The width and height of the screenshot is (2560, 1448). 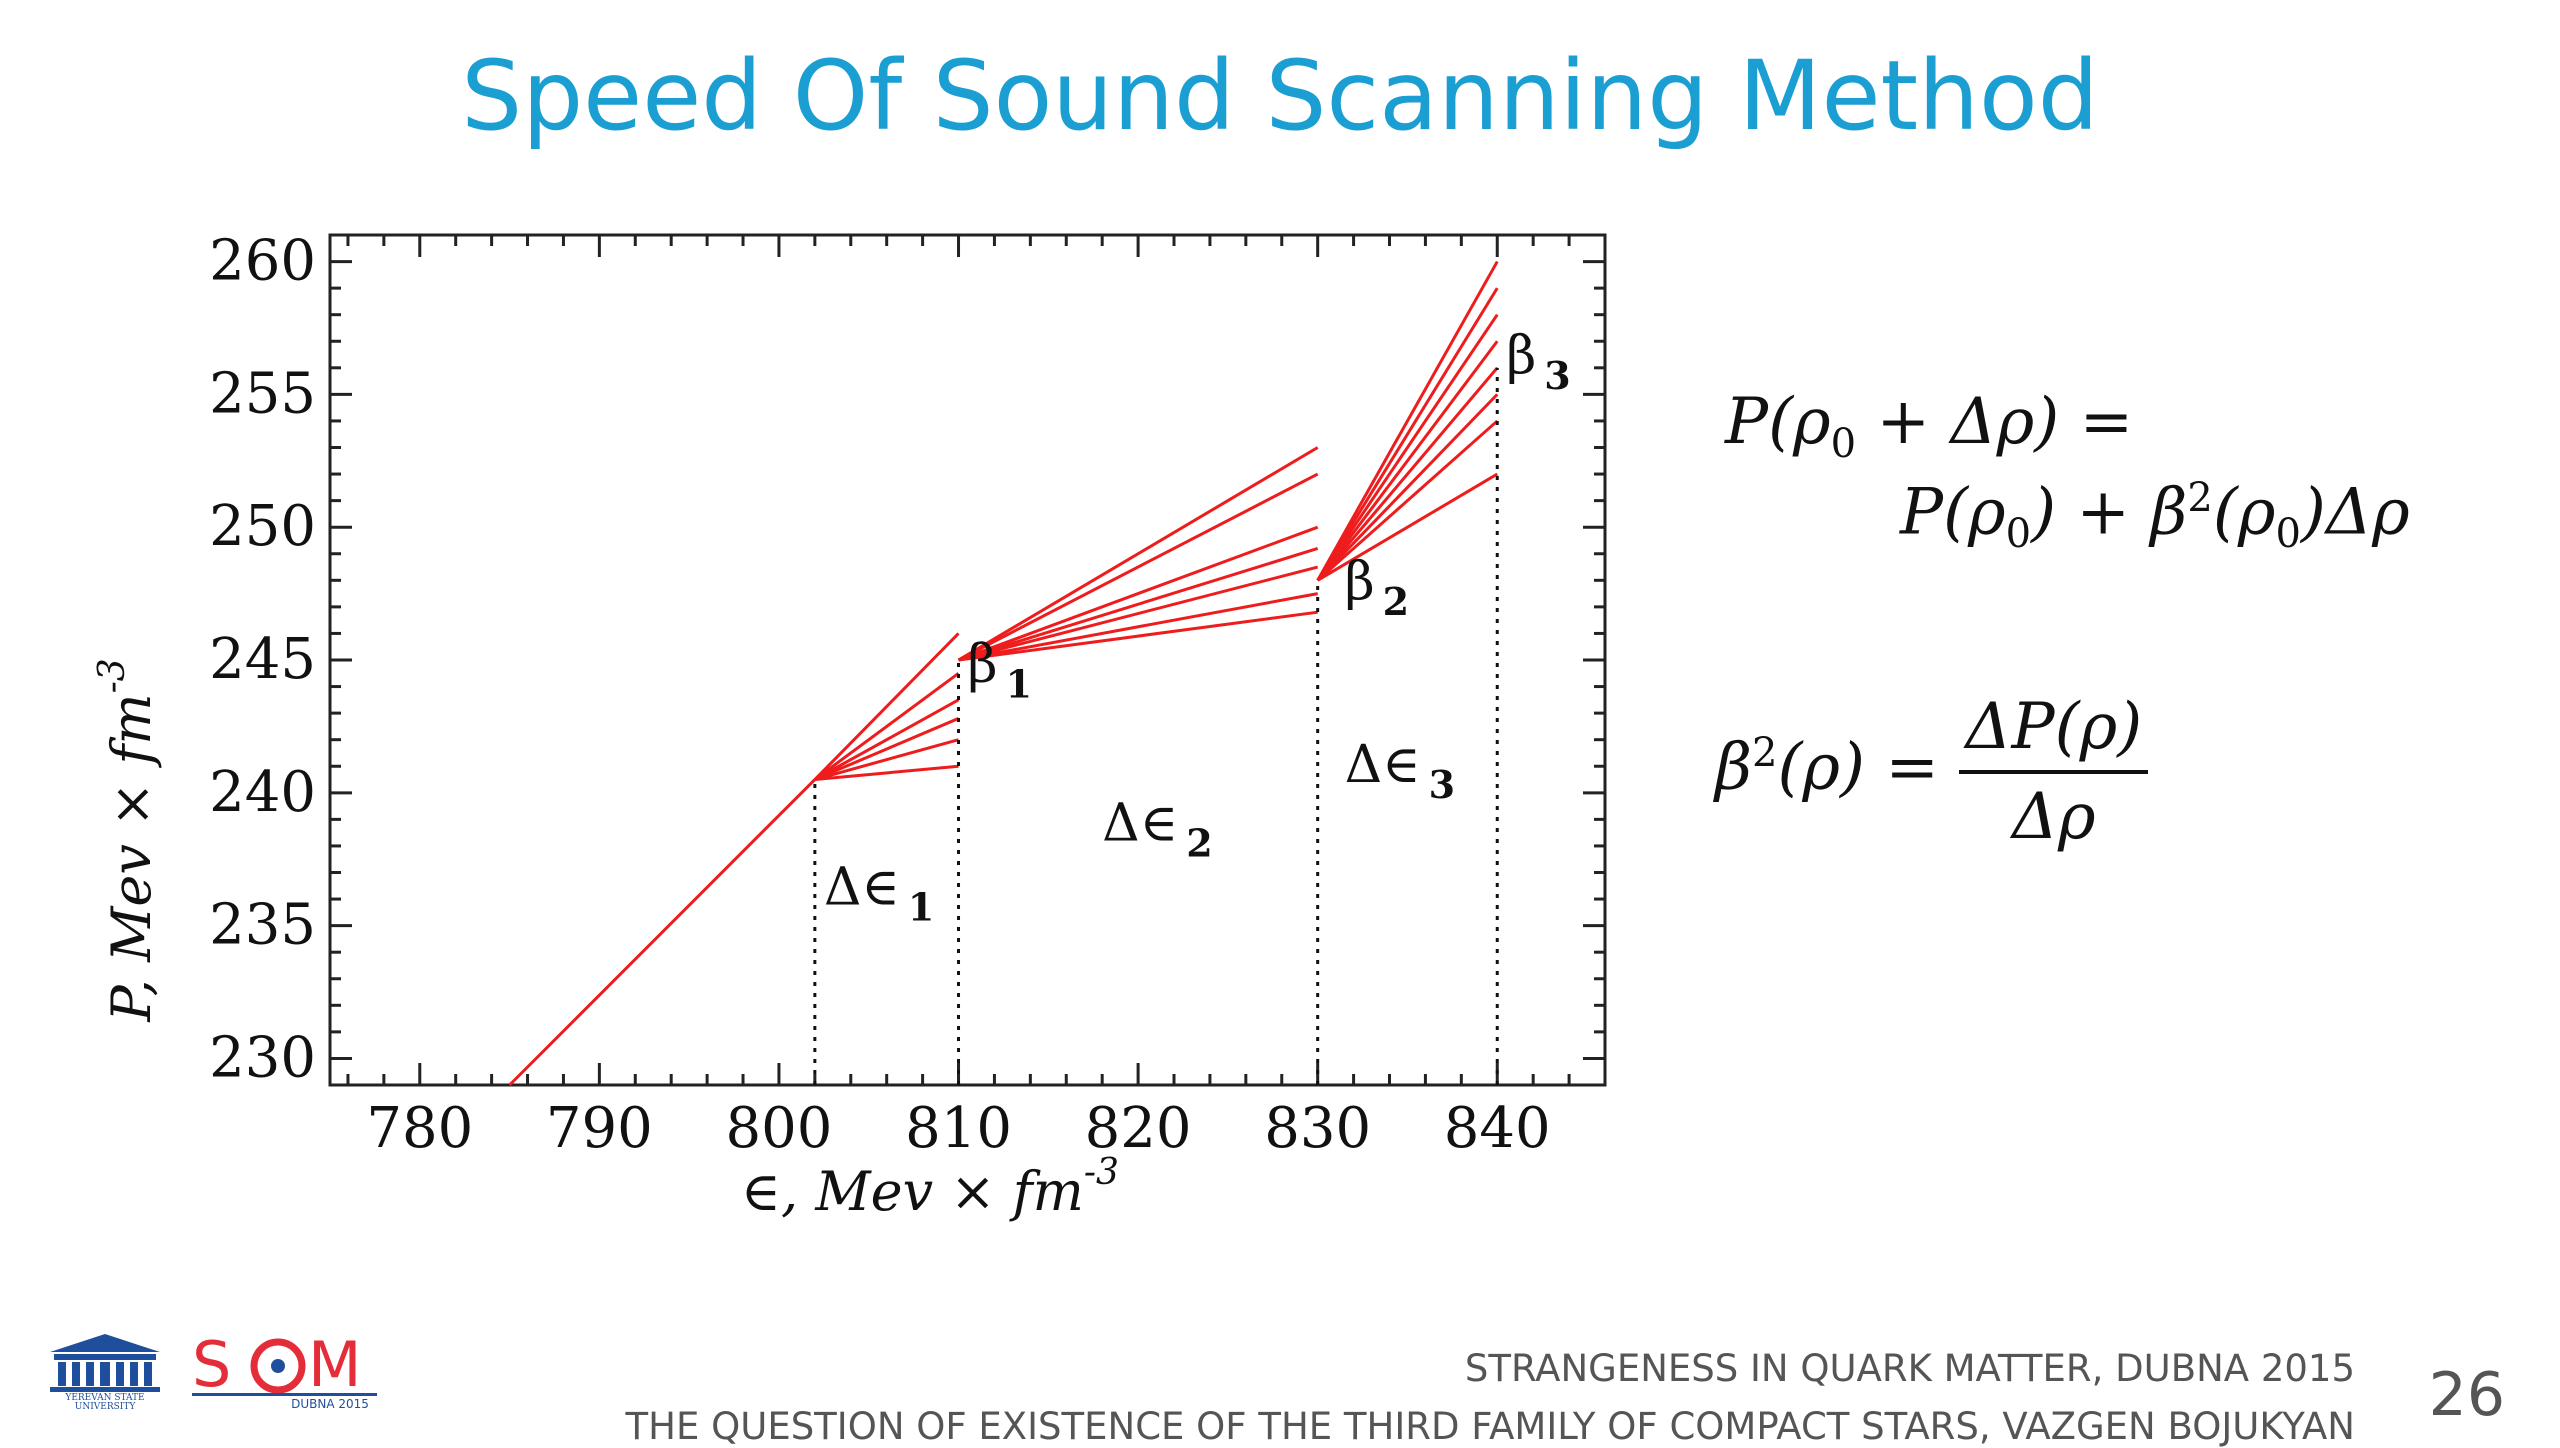 I want to click on fraction-denominator: Δρ, so click(x=2053, y=817).